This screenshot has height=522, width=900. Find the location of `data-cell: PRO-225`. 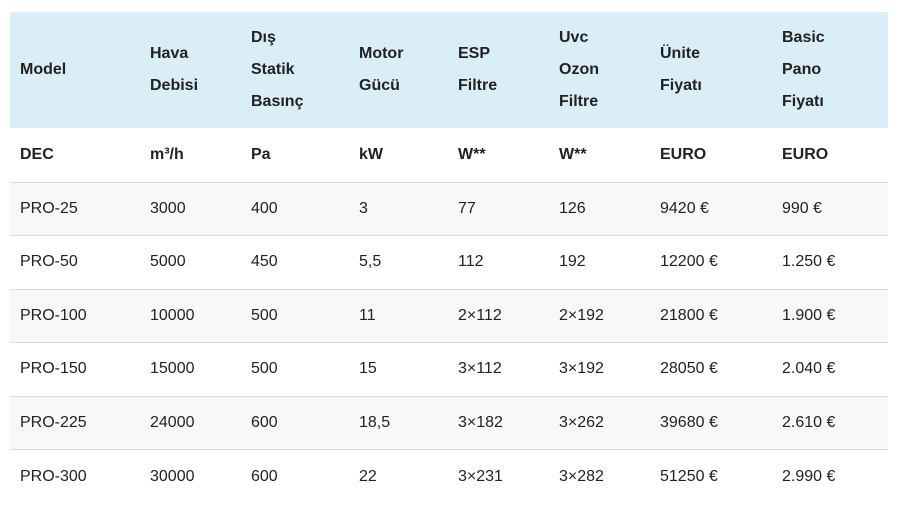

data-cell: PRO-225 is located at coordinates (53, 422).